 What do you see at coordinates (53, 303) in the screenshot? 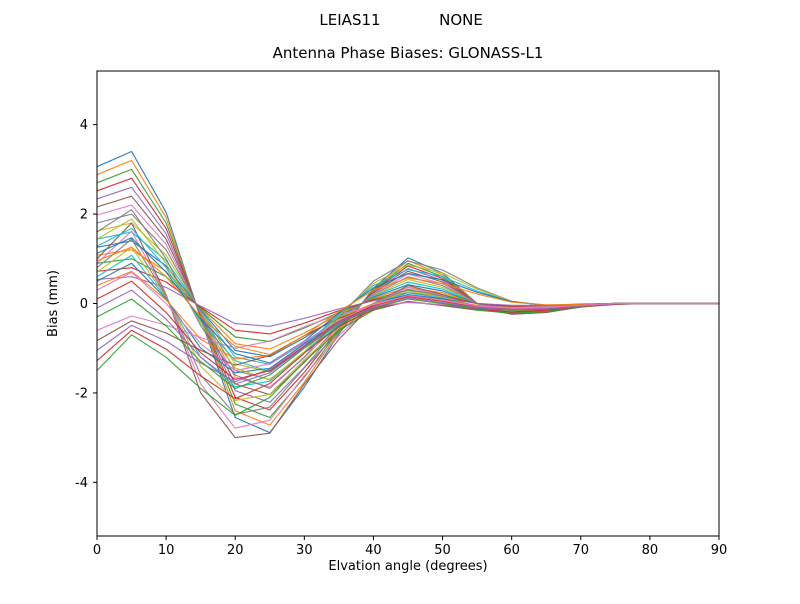
I see `y-axis-label: Bias (mm)` at bounding box center [53, 303].